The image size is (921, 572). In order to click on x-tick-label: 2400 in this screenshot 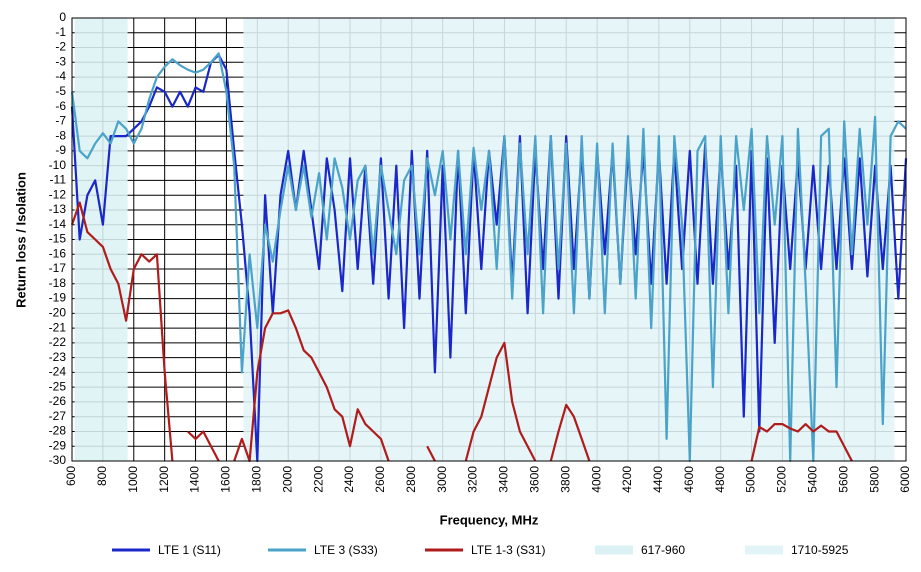, I will do `click(349, 479)`.